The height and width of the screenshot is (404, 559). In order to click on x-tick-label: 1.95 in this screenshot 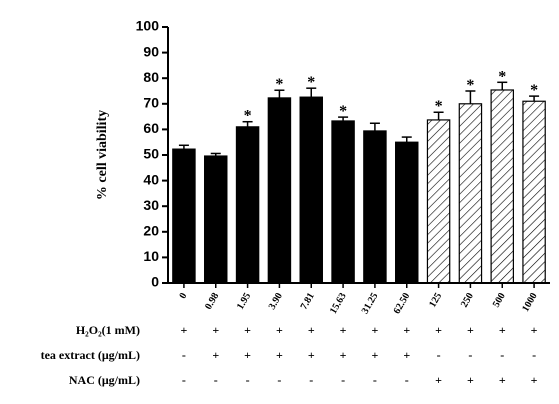, I will do `click(244, 301)`.